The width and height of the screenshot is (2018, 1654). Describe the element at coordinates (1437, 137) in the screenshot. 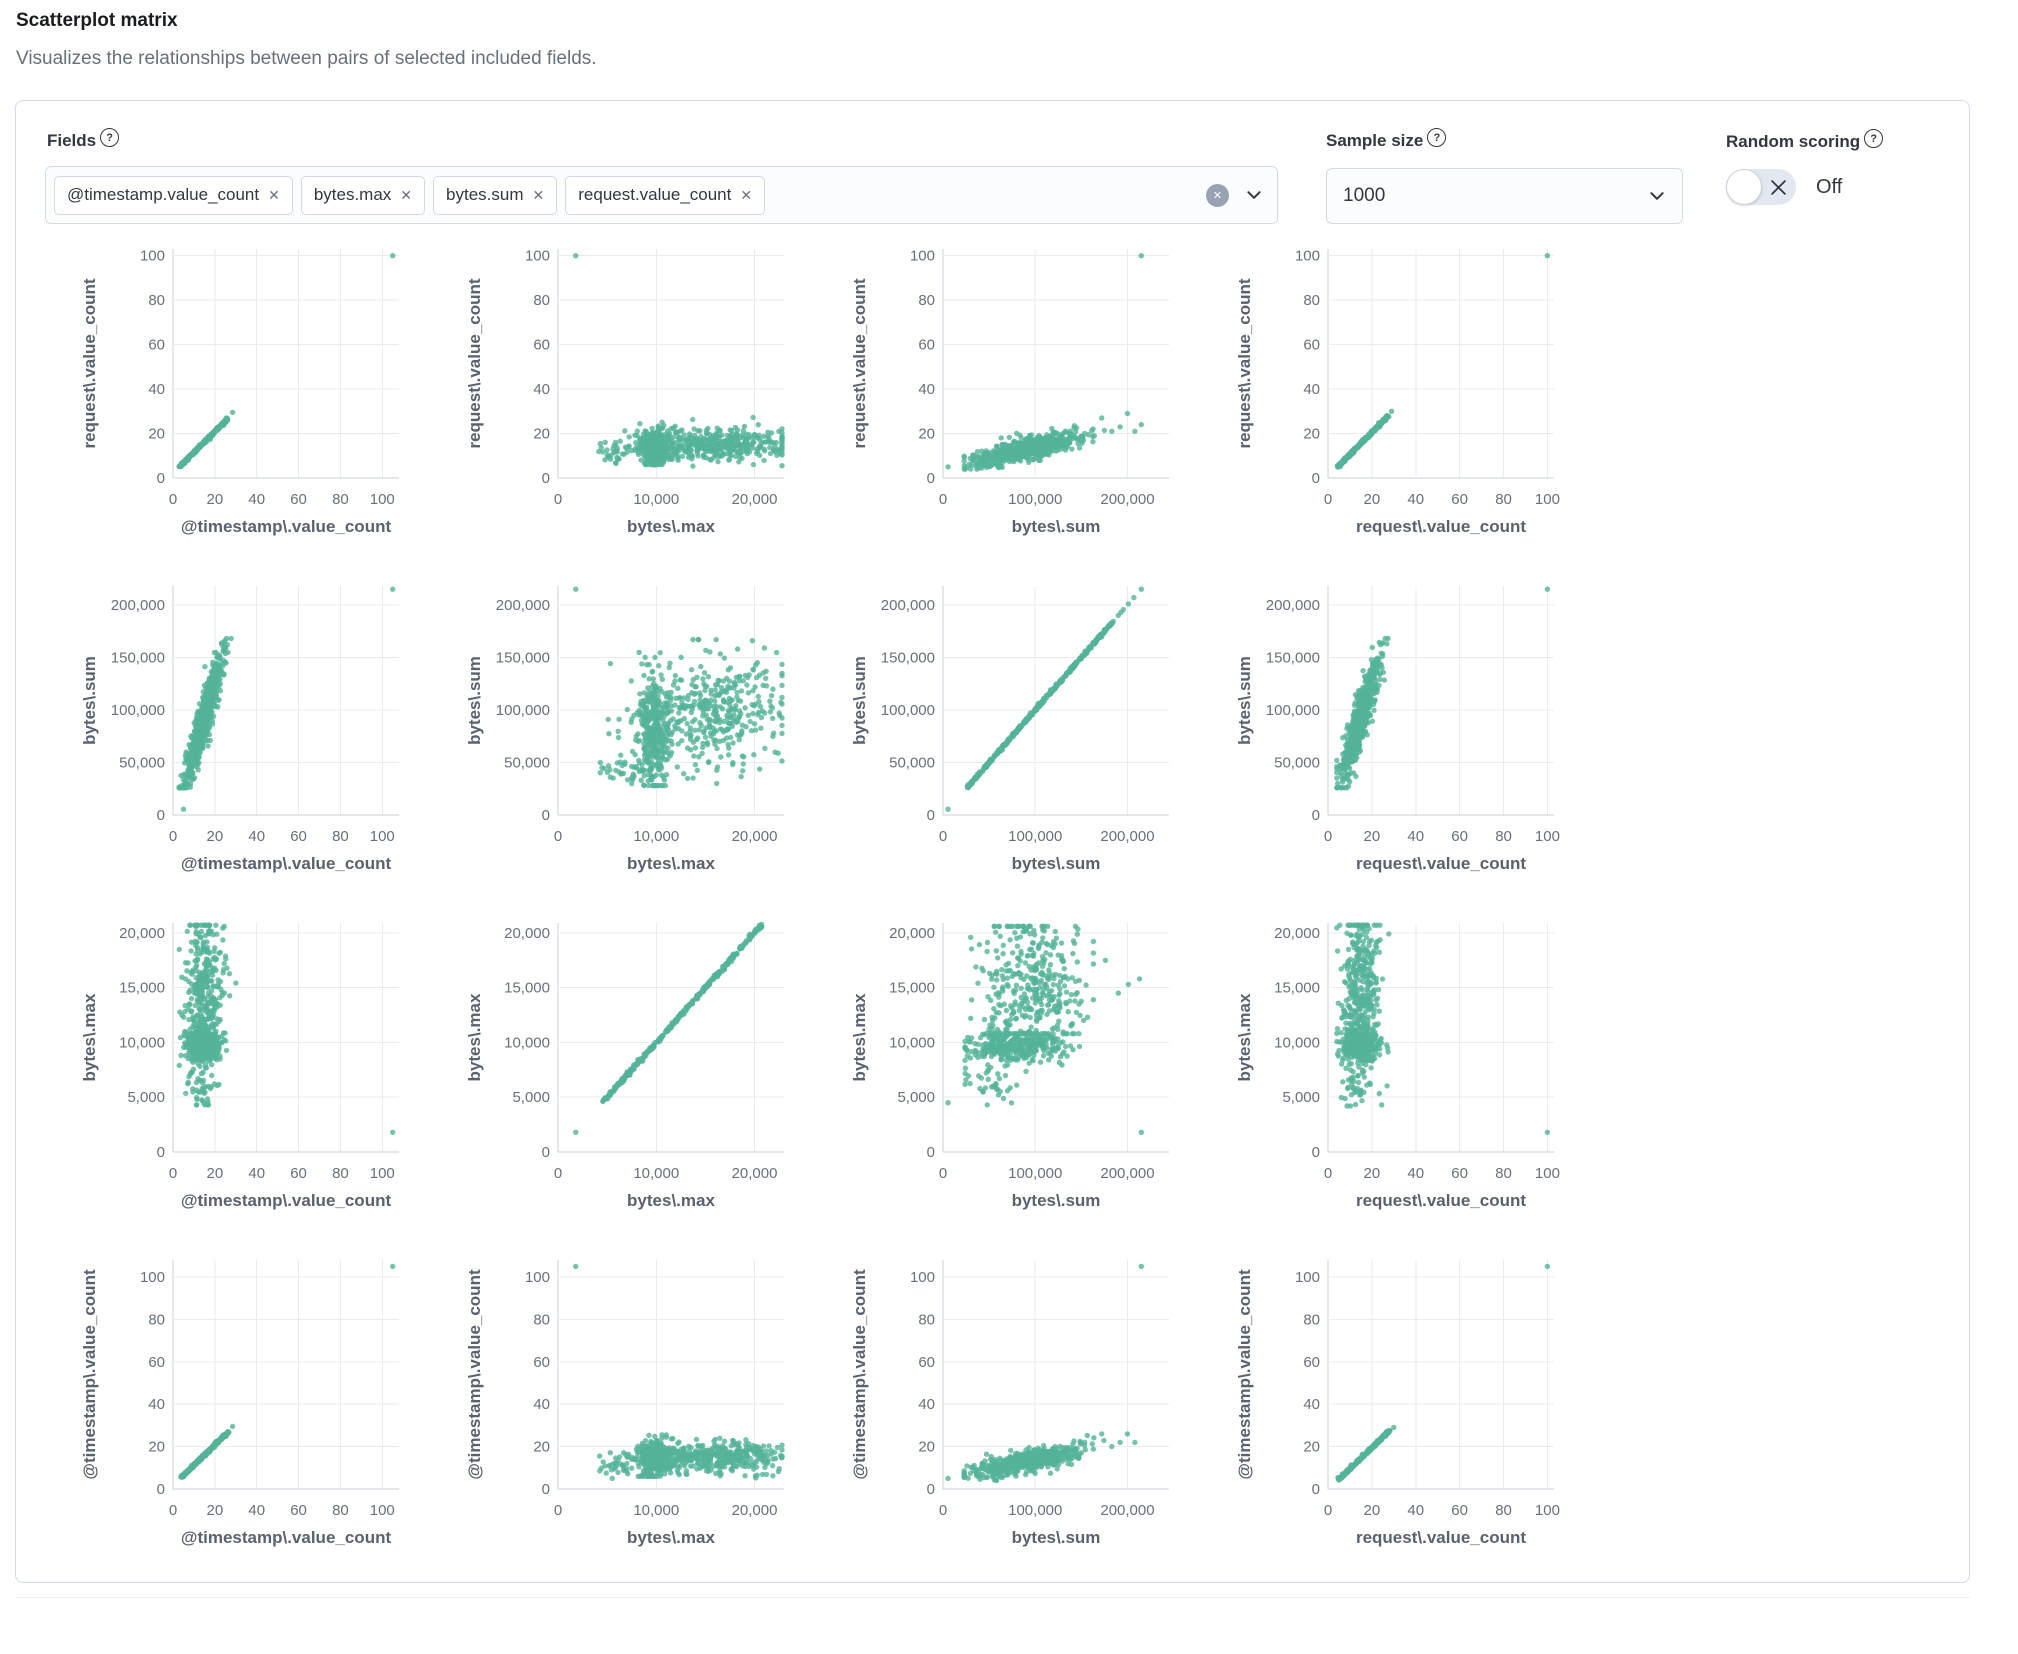

I see `sample-size-help-icon: ?` at that location.